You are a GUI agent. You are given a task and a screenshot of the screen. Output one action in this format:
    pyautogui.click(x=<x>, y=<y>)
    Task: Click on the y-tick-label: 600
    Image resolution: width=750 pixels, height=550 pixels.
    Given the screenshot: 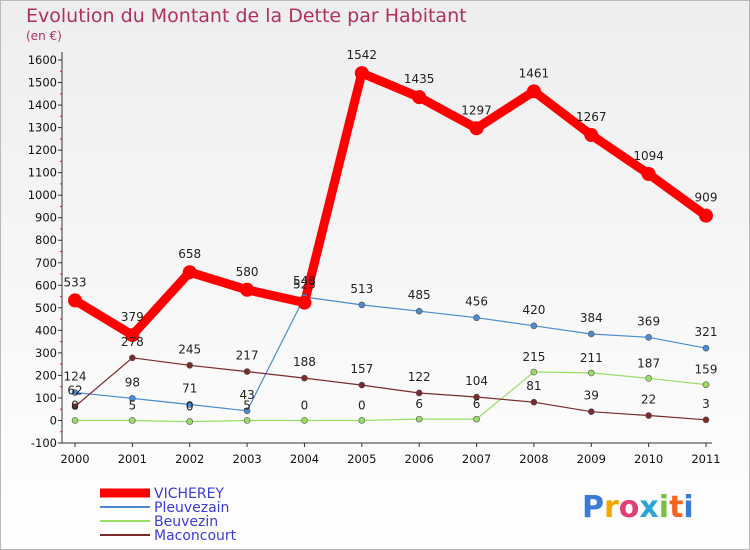 What is the action you would take?
    pyautogui.click(x=46, y=285)
    